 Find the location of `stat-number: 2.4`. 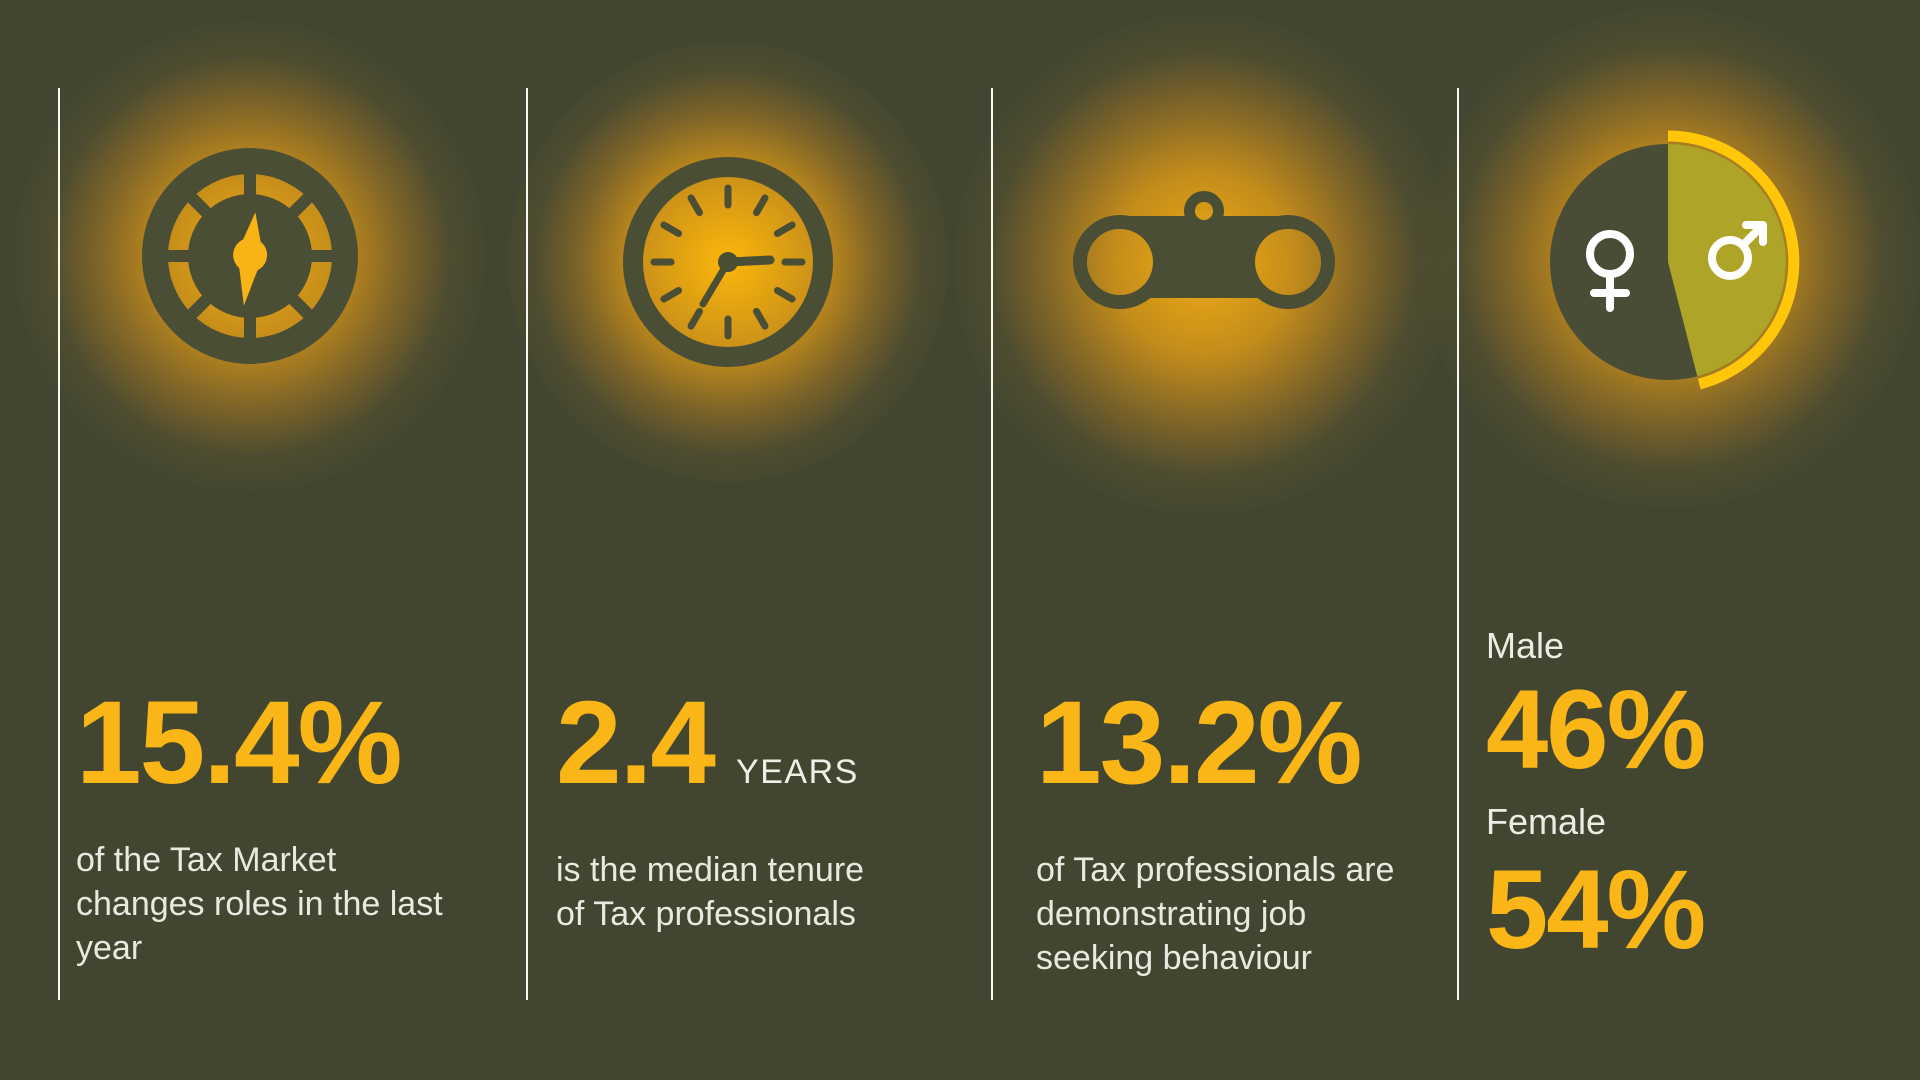

stat-number: 2.4 is located at coordinates (636, 743).